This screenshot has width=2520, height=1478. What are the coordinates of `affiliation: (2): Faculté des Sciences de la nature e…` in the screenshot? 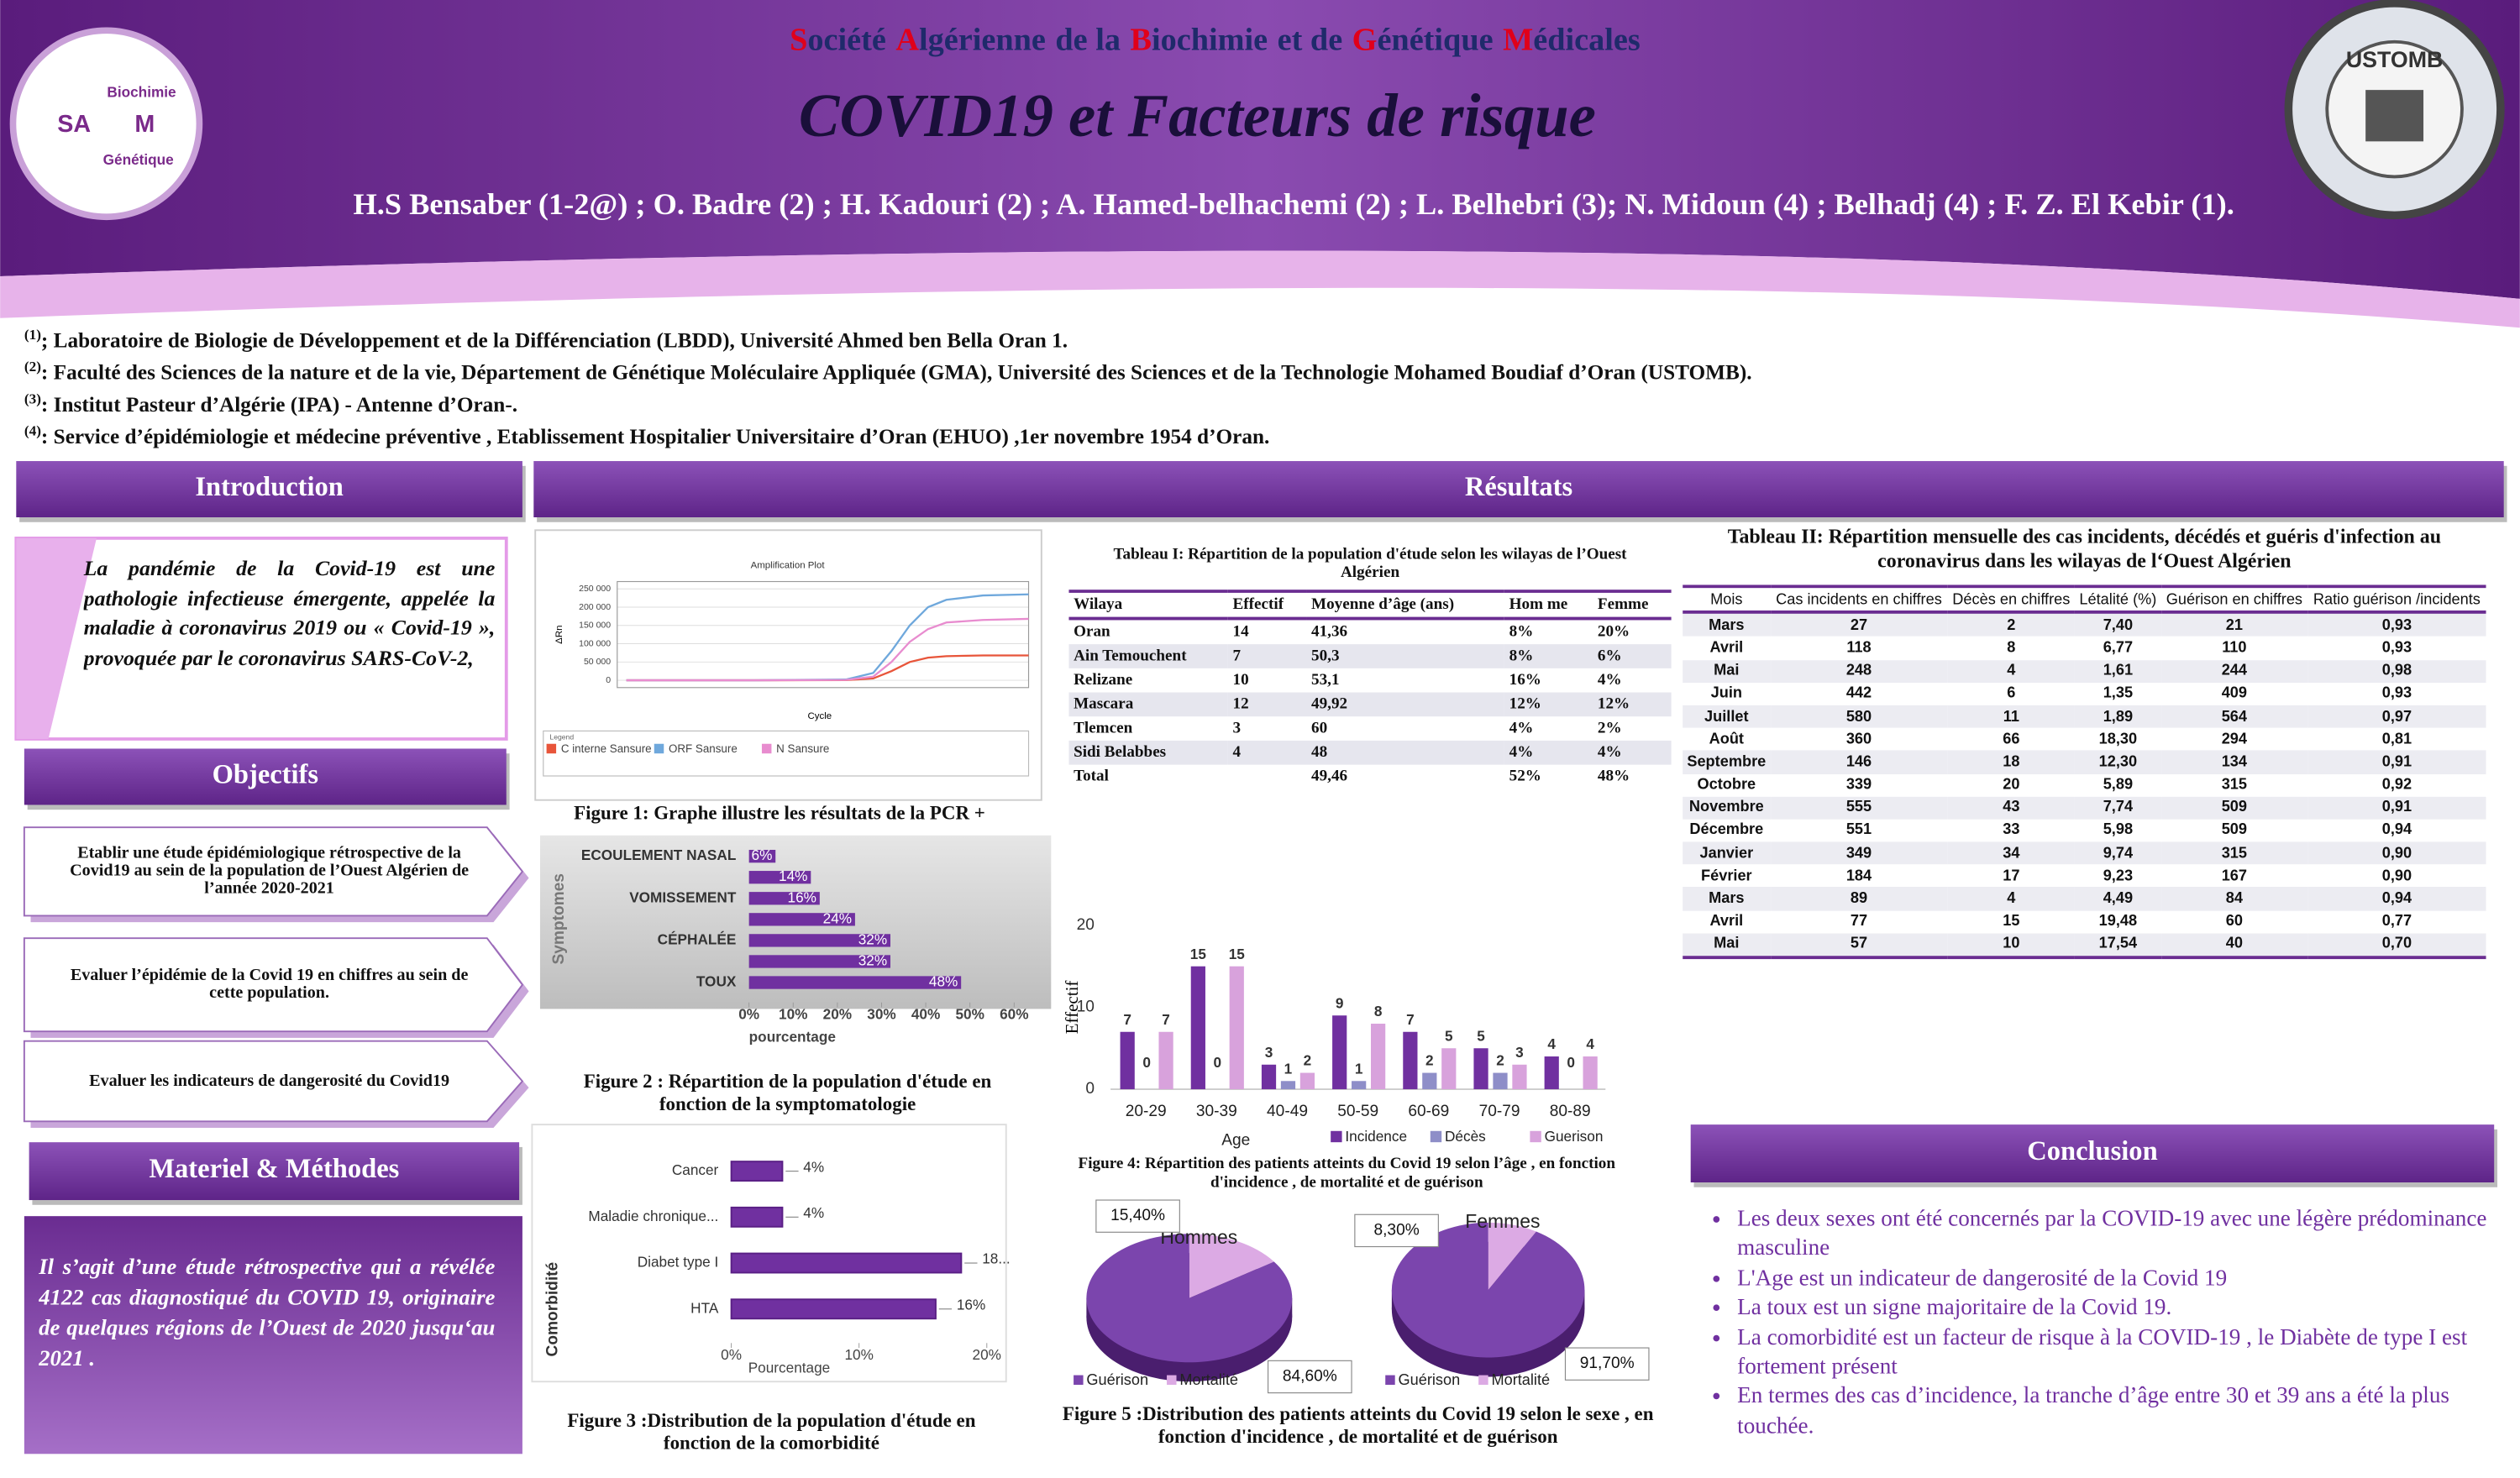 It's located at (888, 371).